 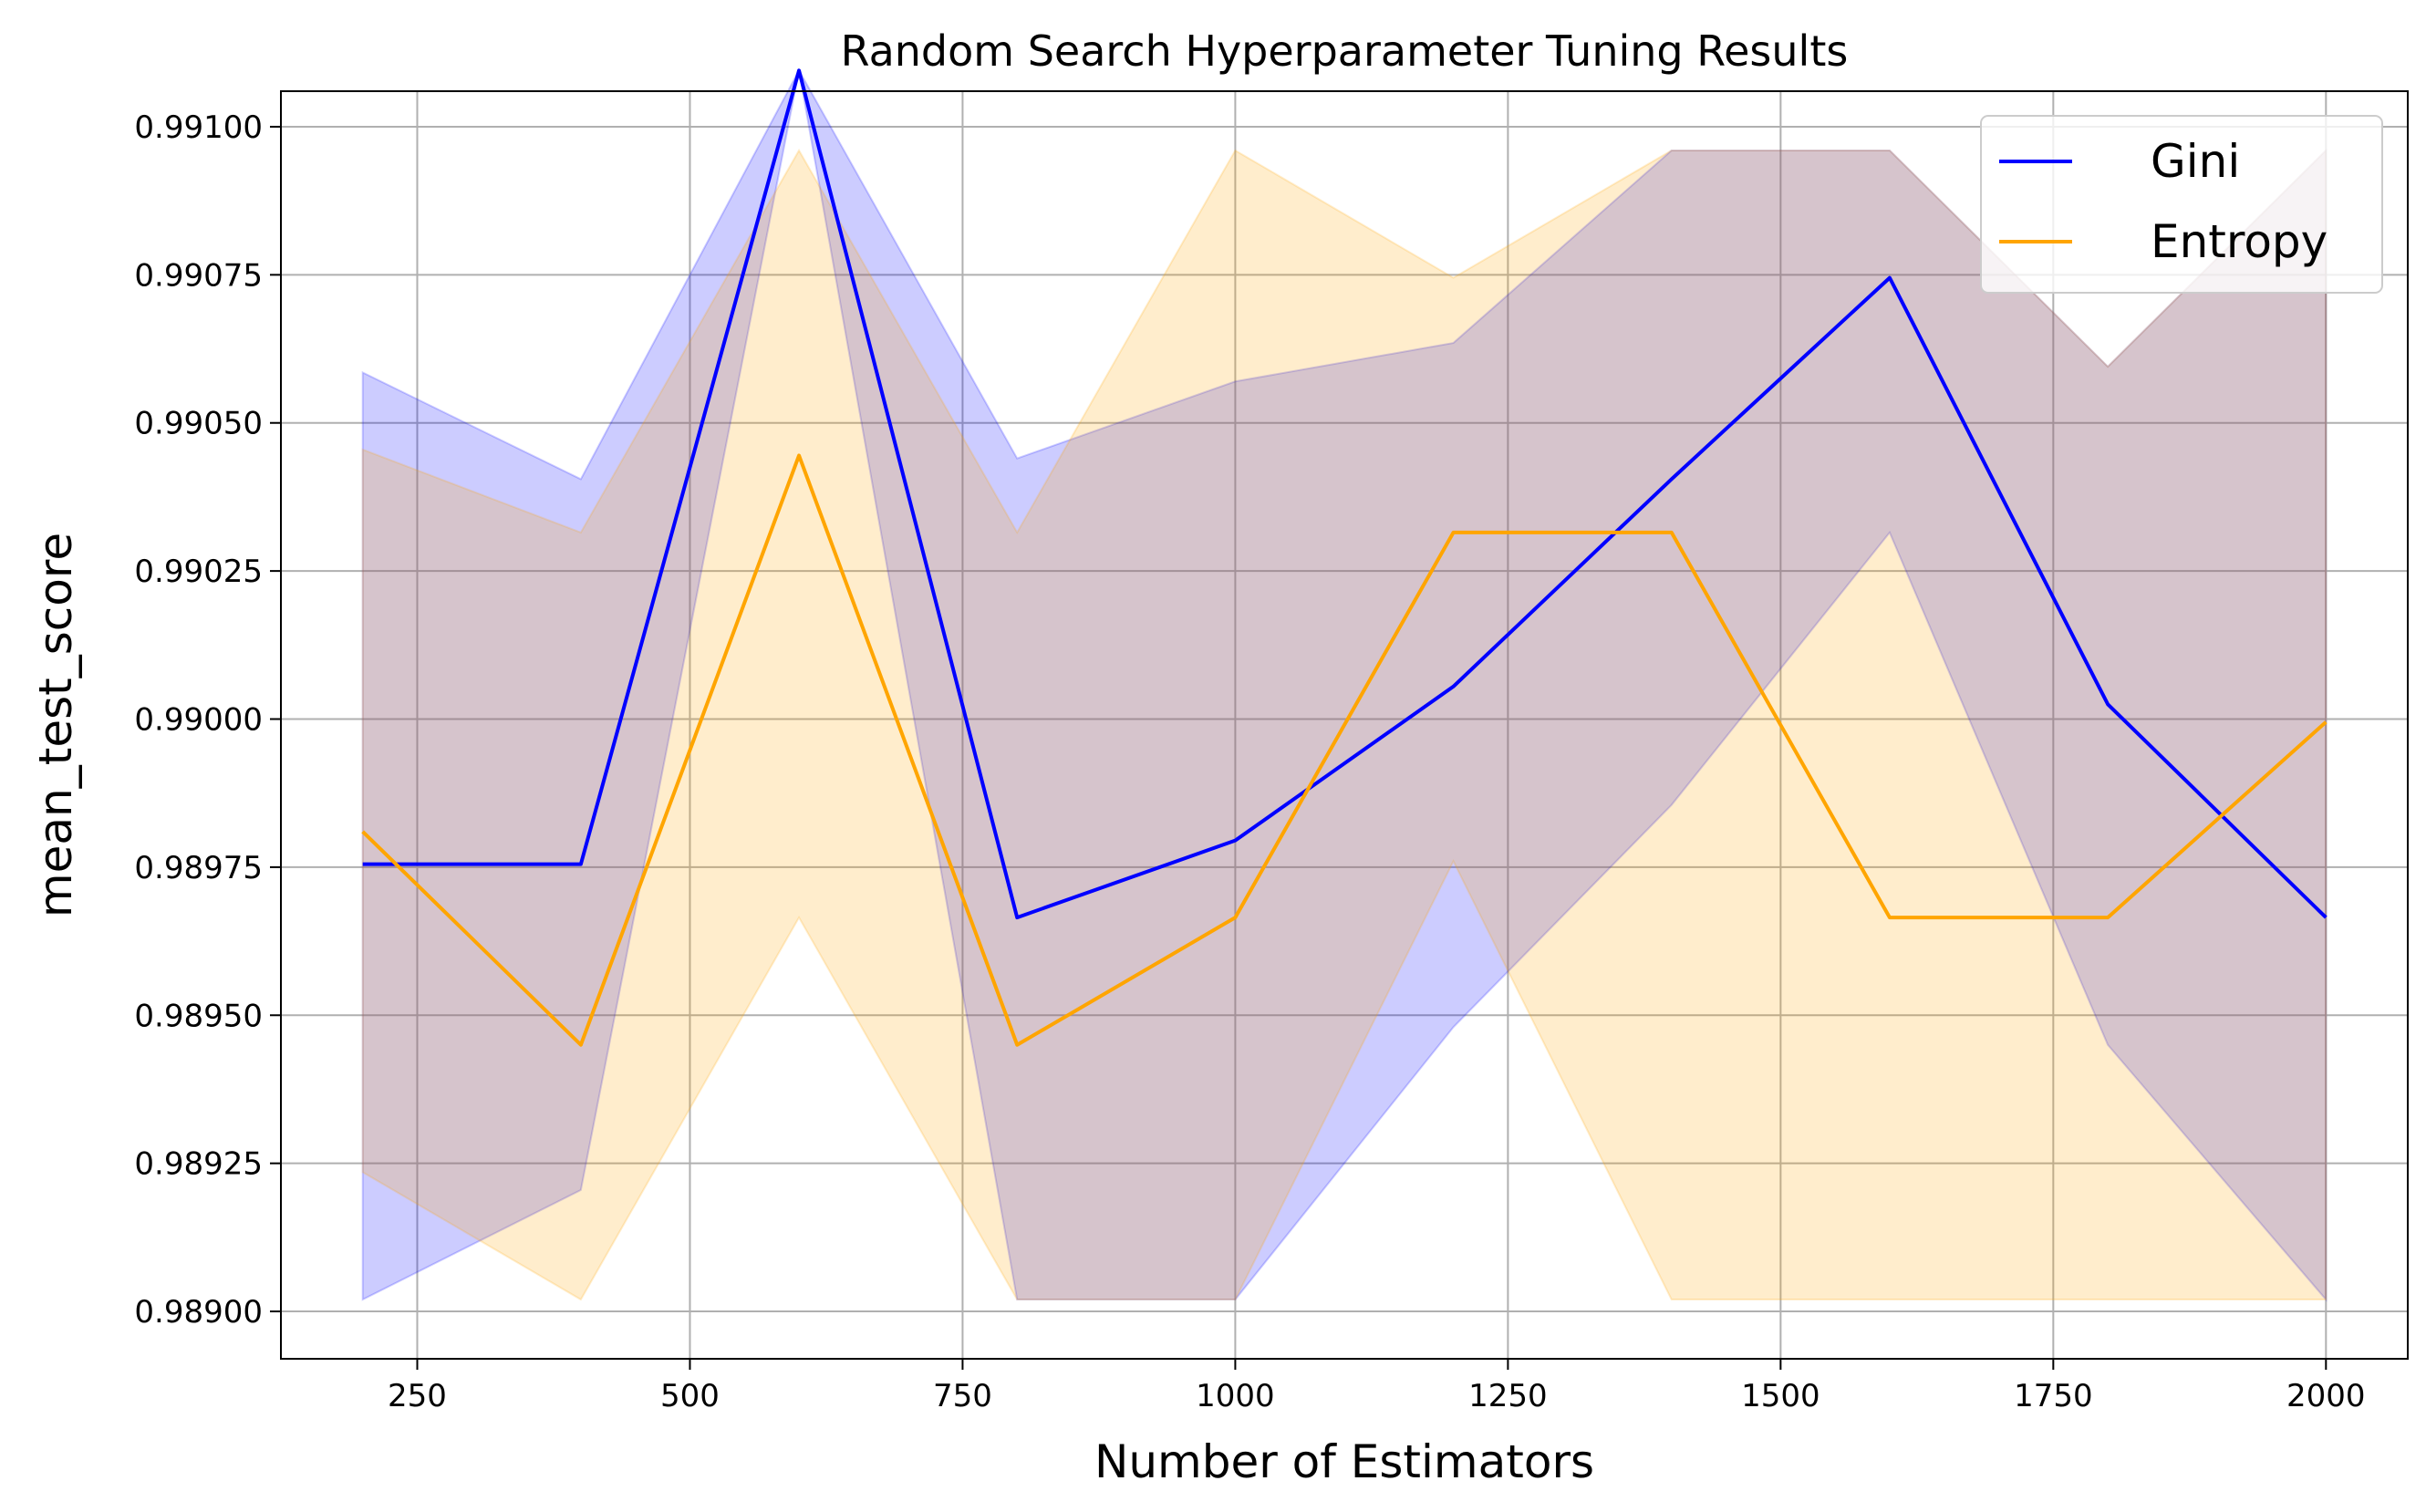 I want to click on y-tick-label: 0.99000, so click(x=198, y=720).